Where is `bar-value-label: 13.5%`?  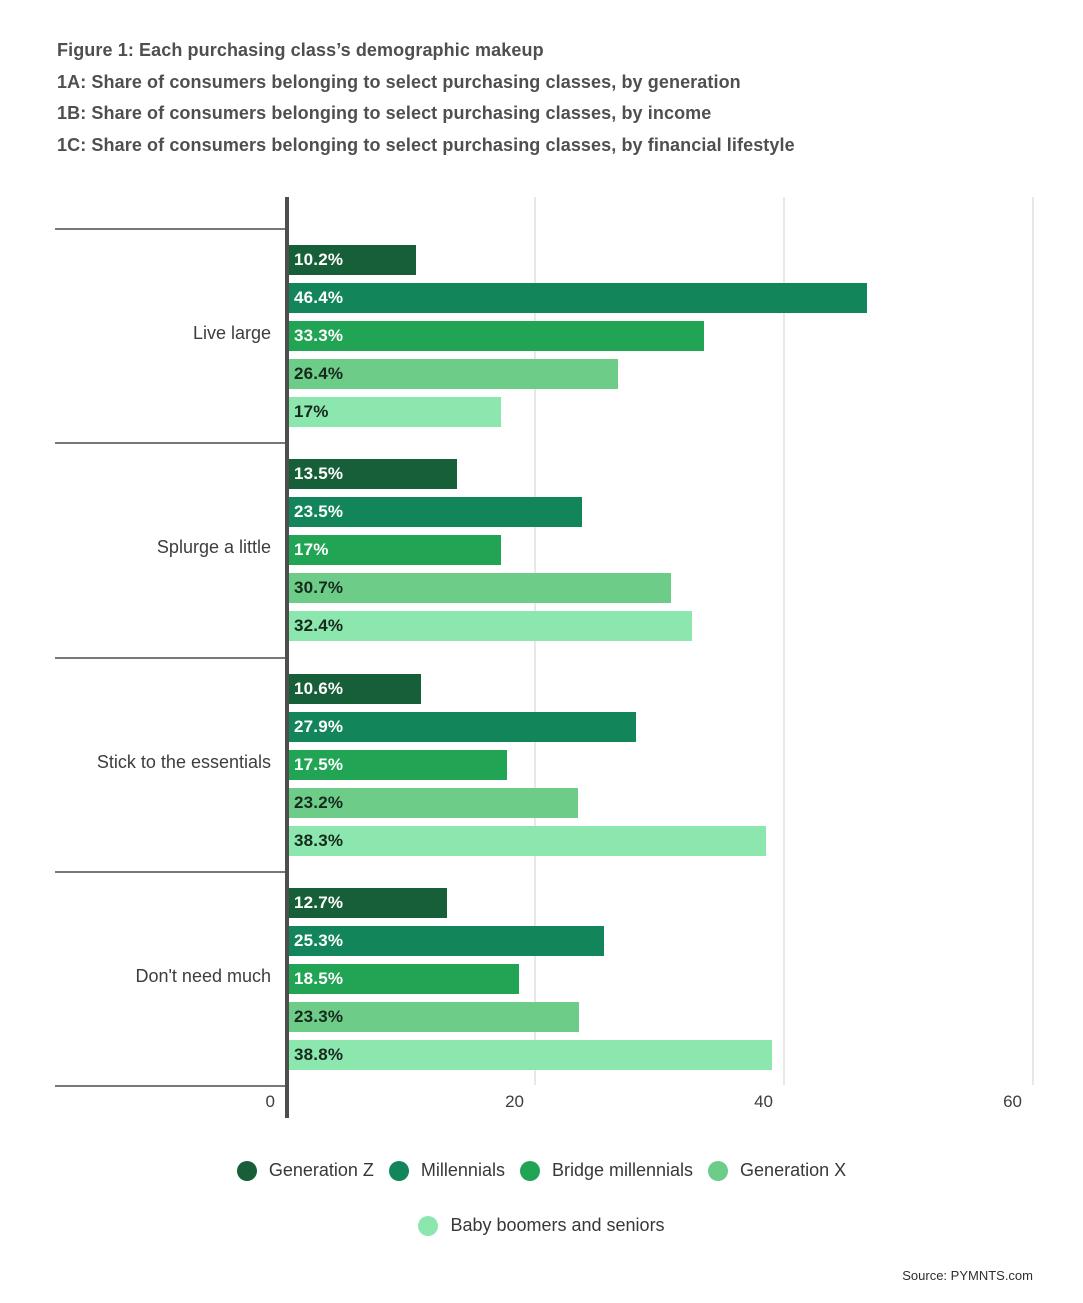
bar-value-label: 13.5% is located at coordinates (319, 474).